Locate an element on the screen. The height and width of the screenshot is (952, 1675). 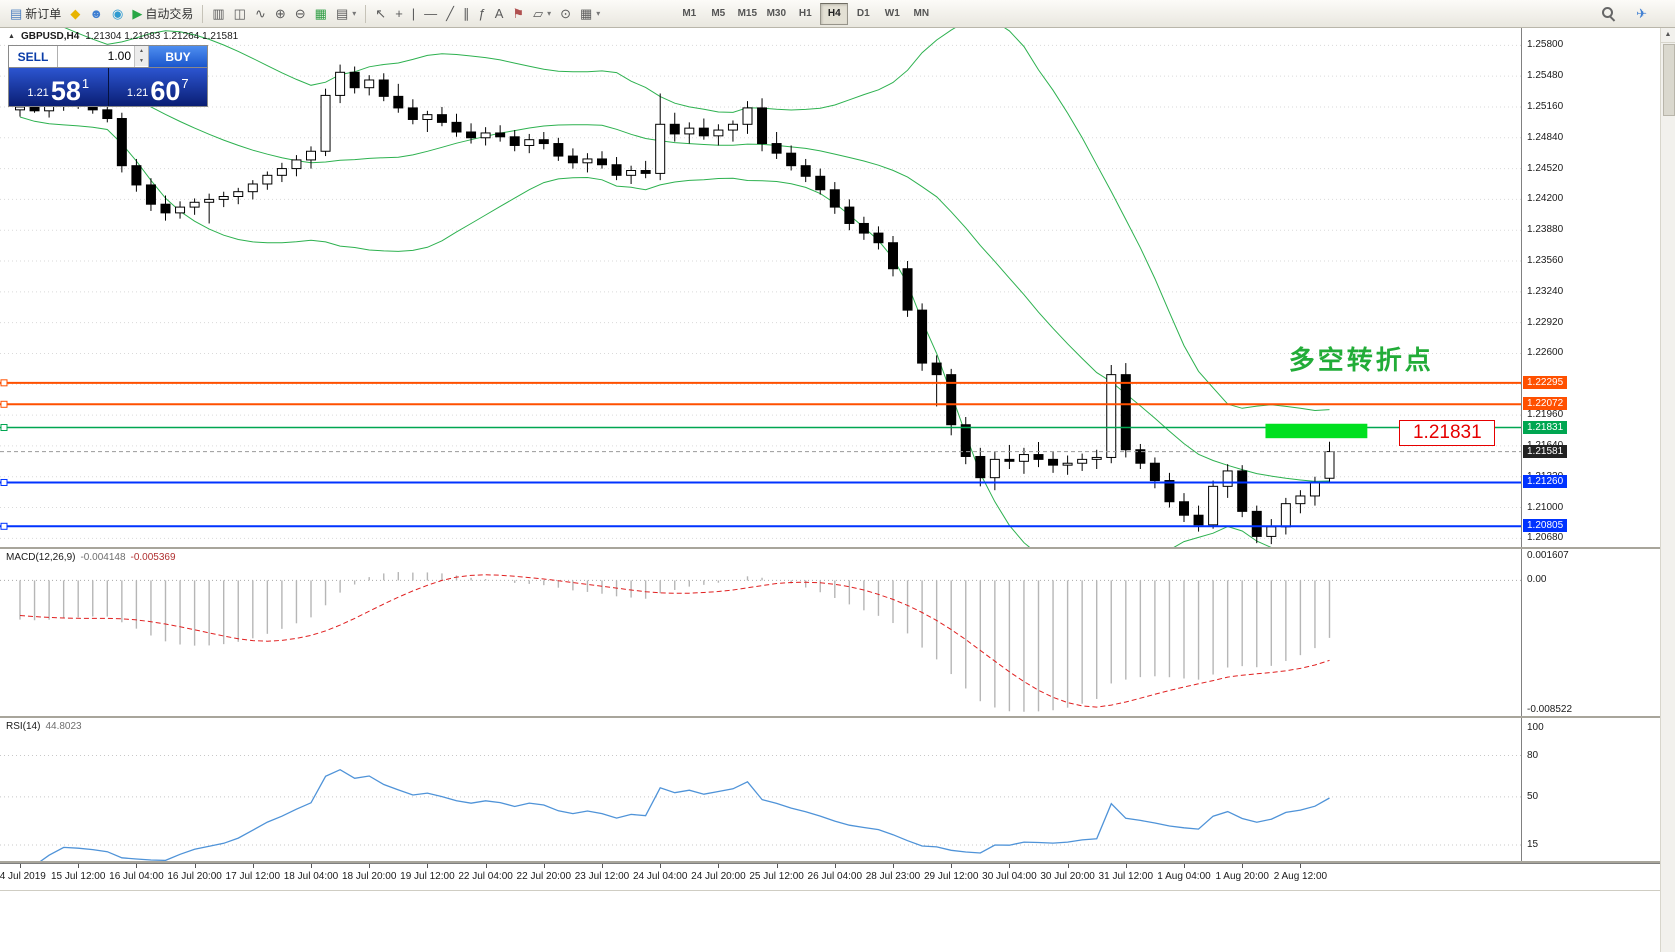
metaeditor-button: ◆ is located at coordinates (75, 14).